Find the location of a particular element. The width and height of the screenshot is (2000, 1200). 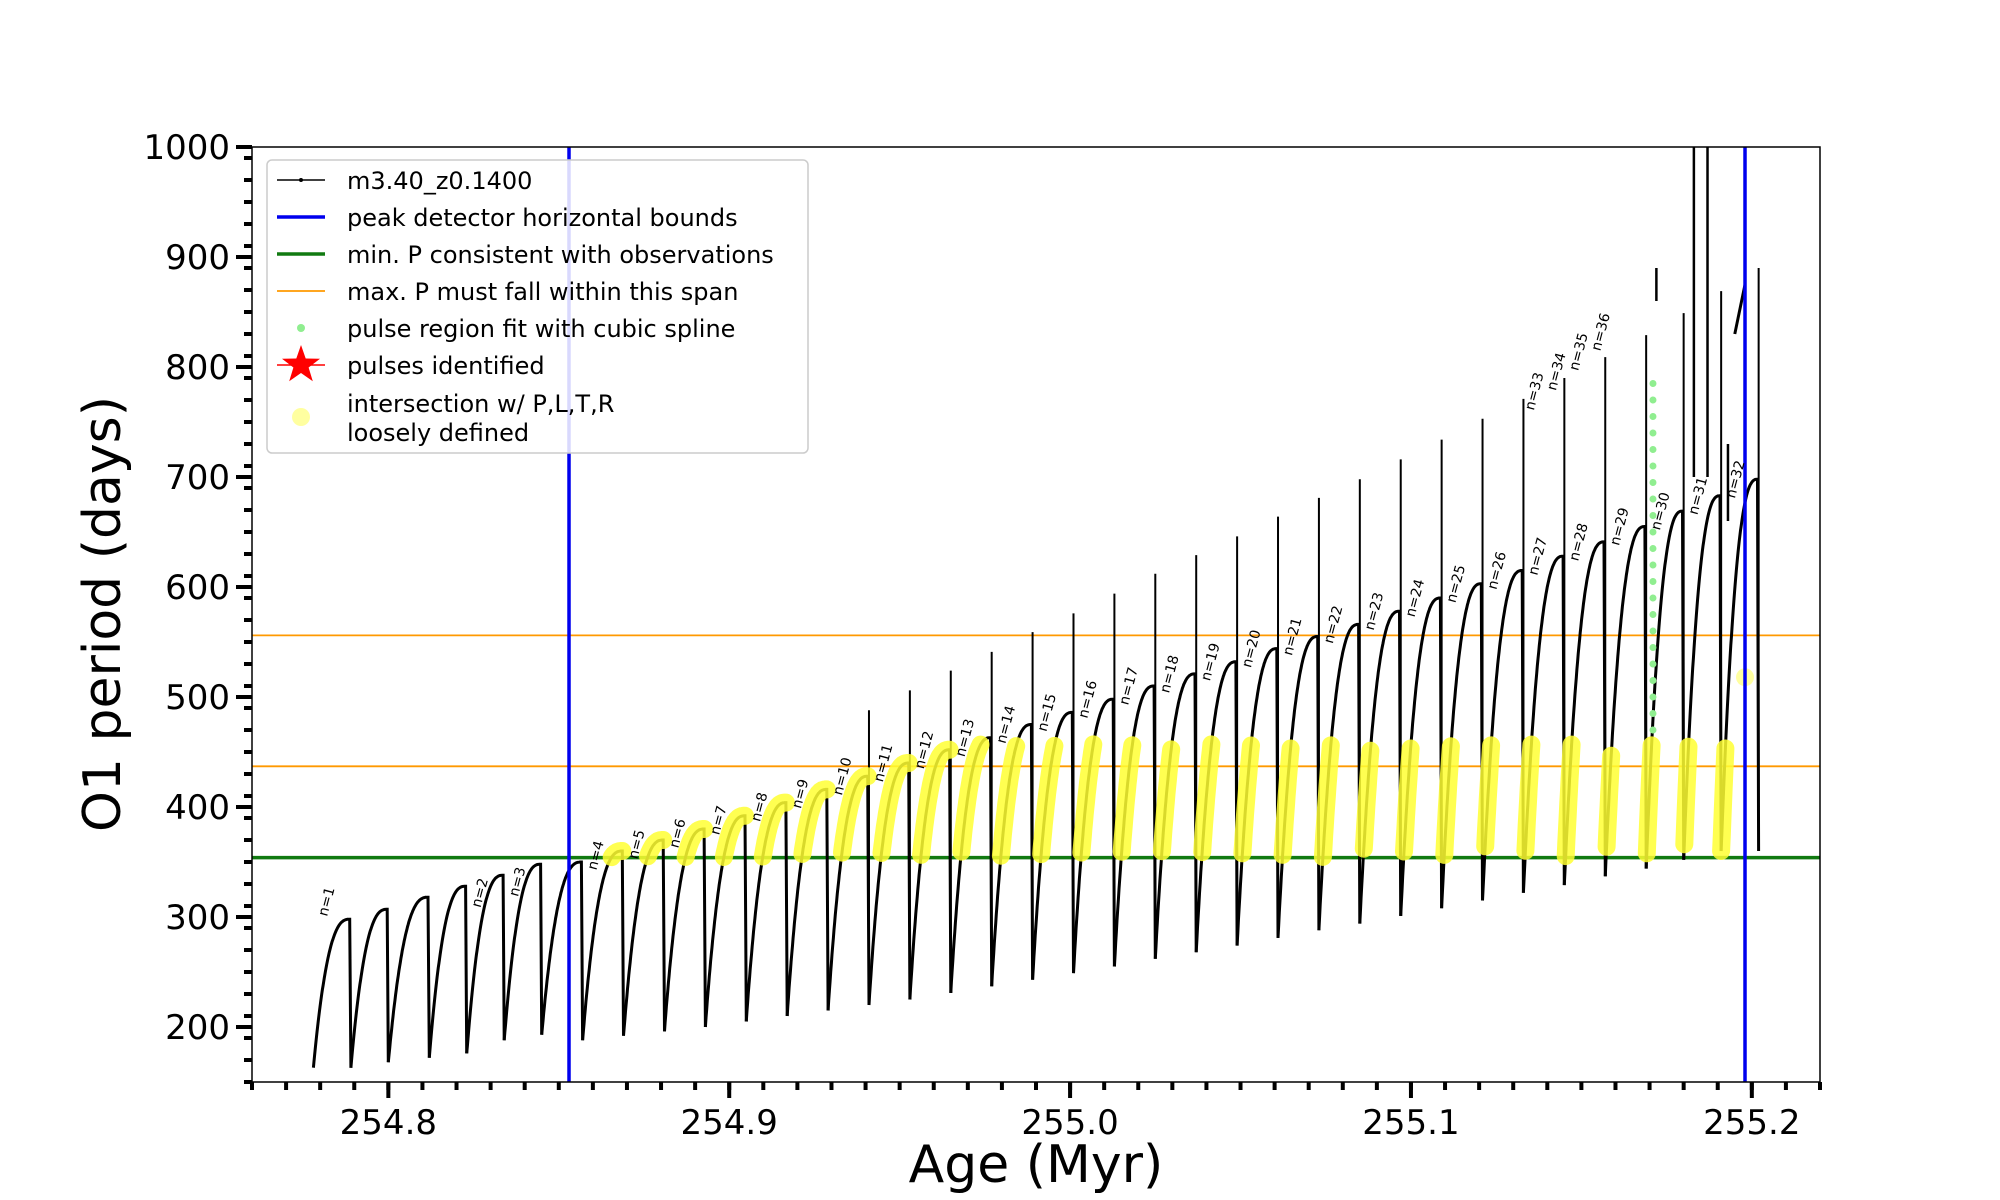

y-tick-label: 800 is located at coordinates (197, 368).